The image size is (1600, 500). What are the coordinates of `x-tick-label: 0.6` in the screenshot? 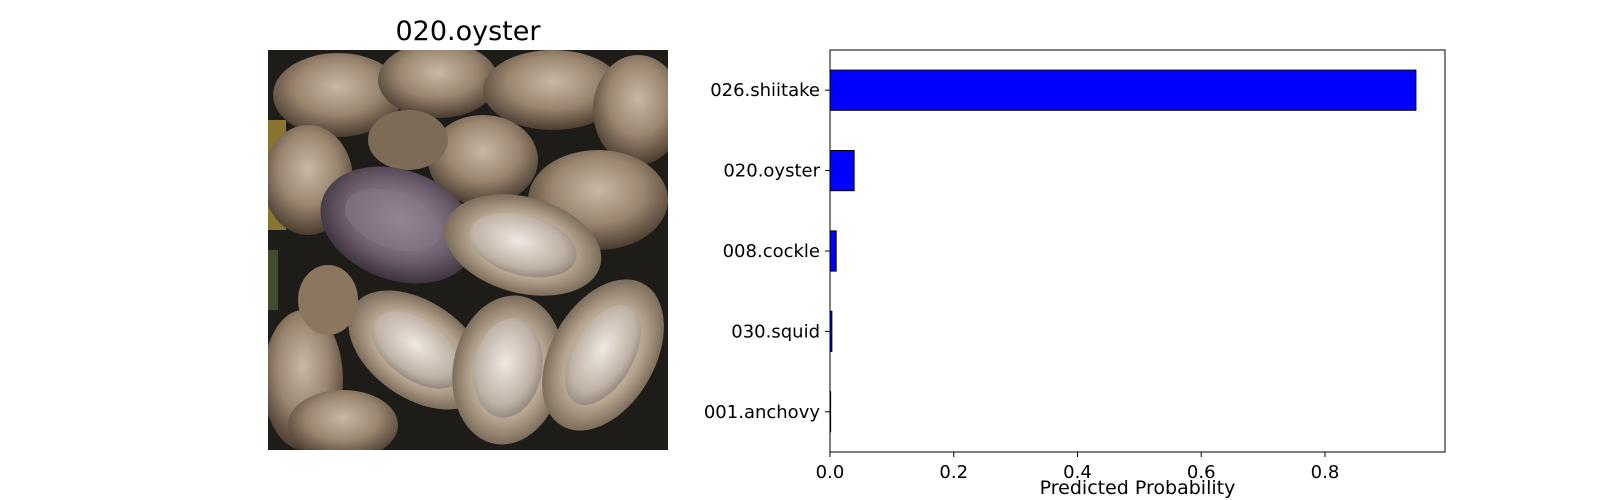 It's located at (1201, 472).